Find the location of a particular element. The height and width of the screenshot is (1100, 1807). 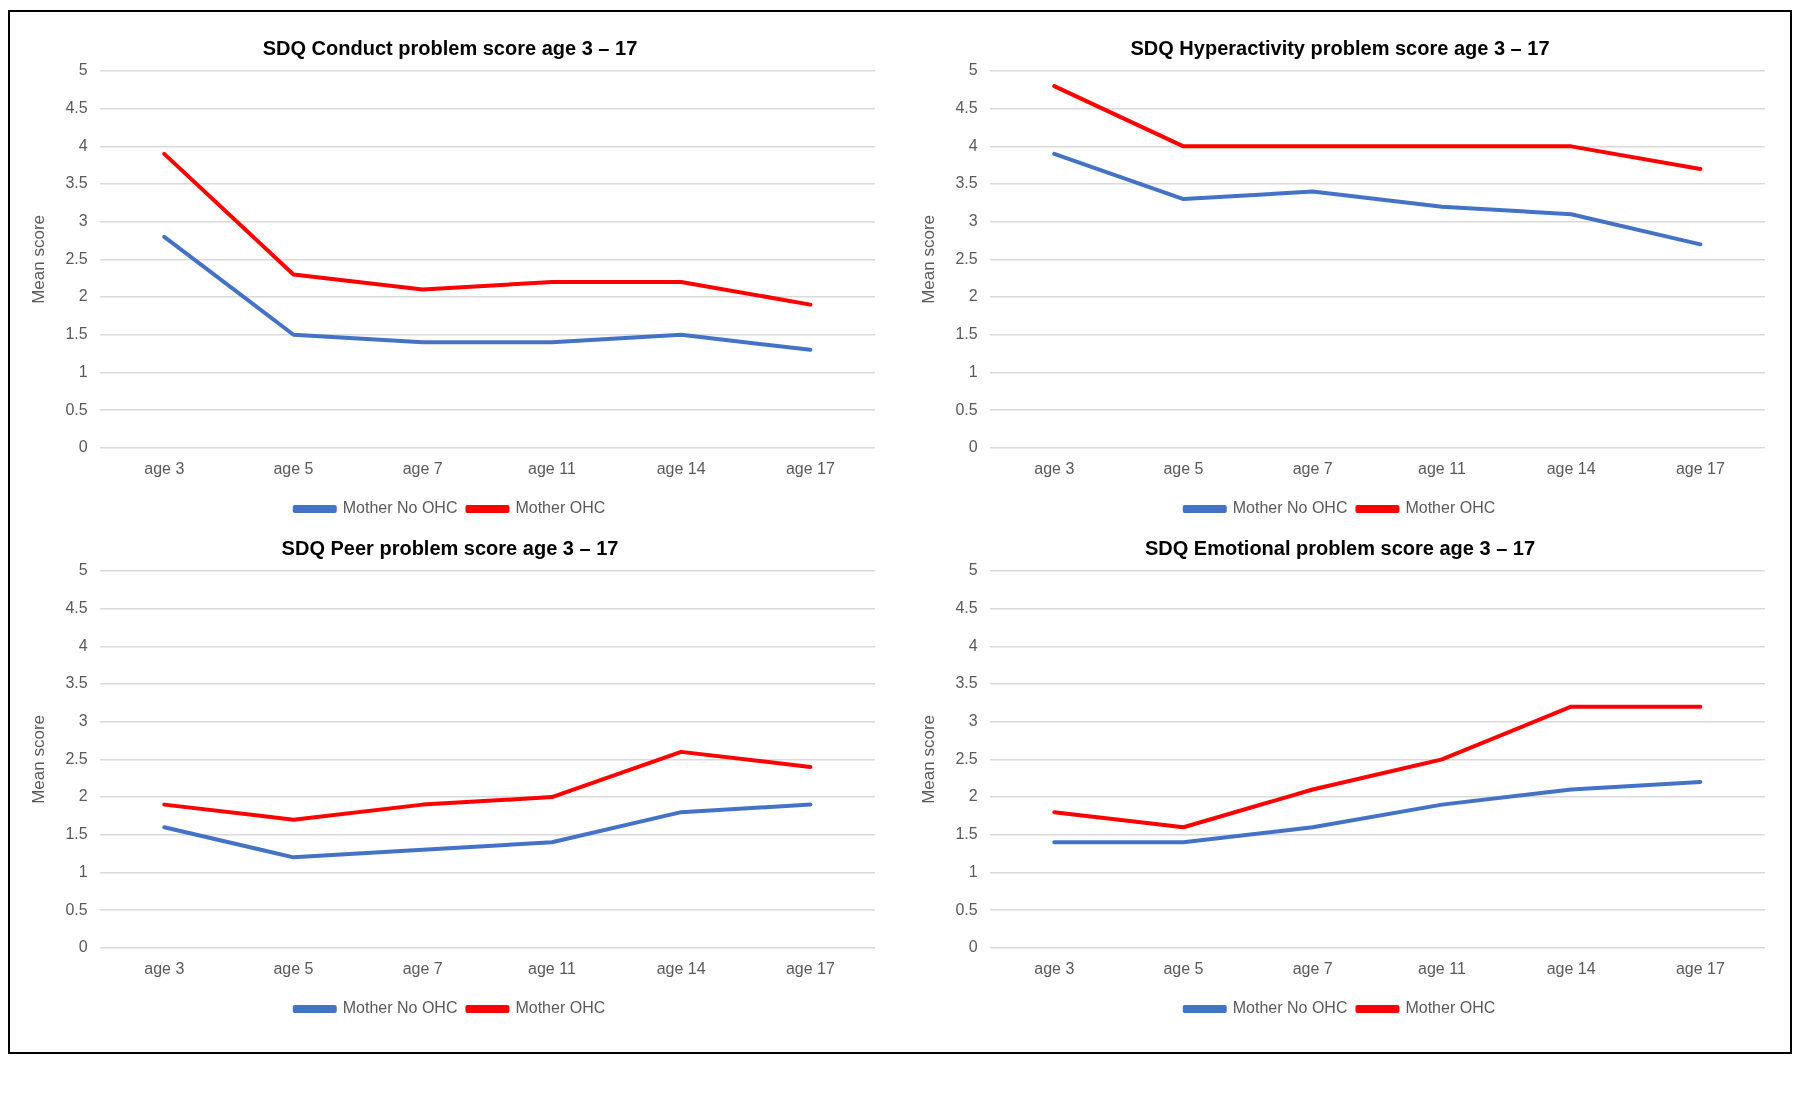

chart-title: SDQ Emotional problem score age 3 – 17 is located at coordinates (1340, 547).